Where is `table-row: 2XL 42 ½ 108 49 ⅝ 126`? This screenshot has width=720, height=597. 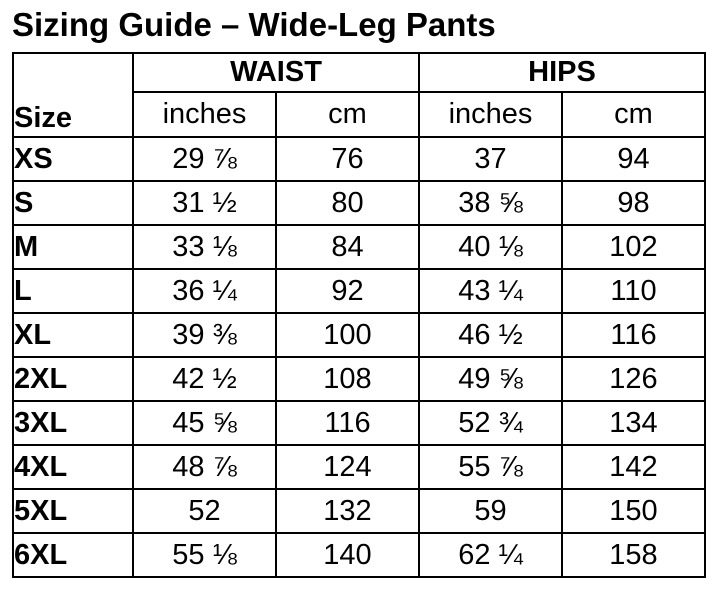 table-row: 2XL 42 ½ 108 49 ⅝ 126 is located at coordinates (359, 379).